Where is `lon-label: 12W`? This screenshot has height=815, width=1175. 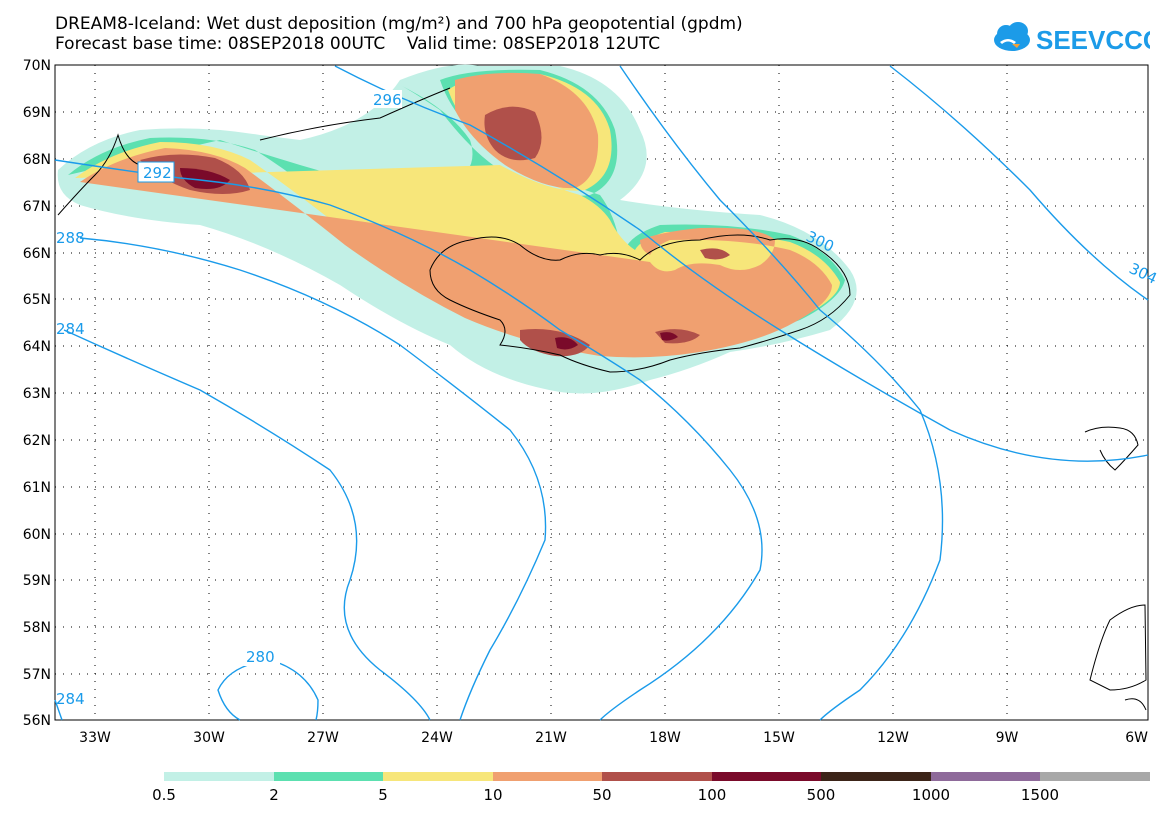 lon-label: 12W is located at coordinates (893, 738).